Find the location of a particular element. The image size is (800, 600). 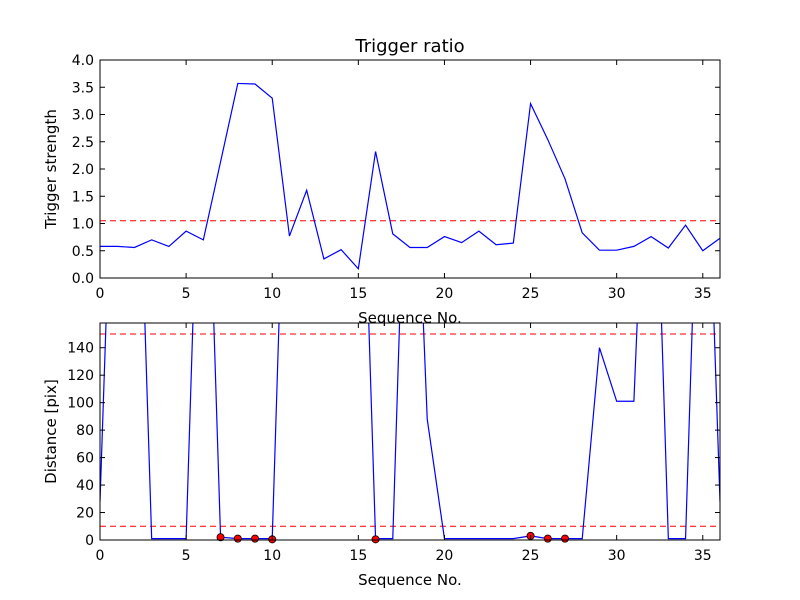

y-tick-label: 40 is located at coordinates (85, 486).